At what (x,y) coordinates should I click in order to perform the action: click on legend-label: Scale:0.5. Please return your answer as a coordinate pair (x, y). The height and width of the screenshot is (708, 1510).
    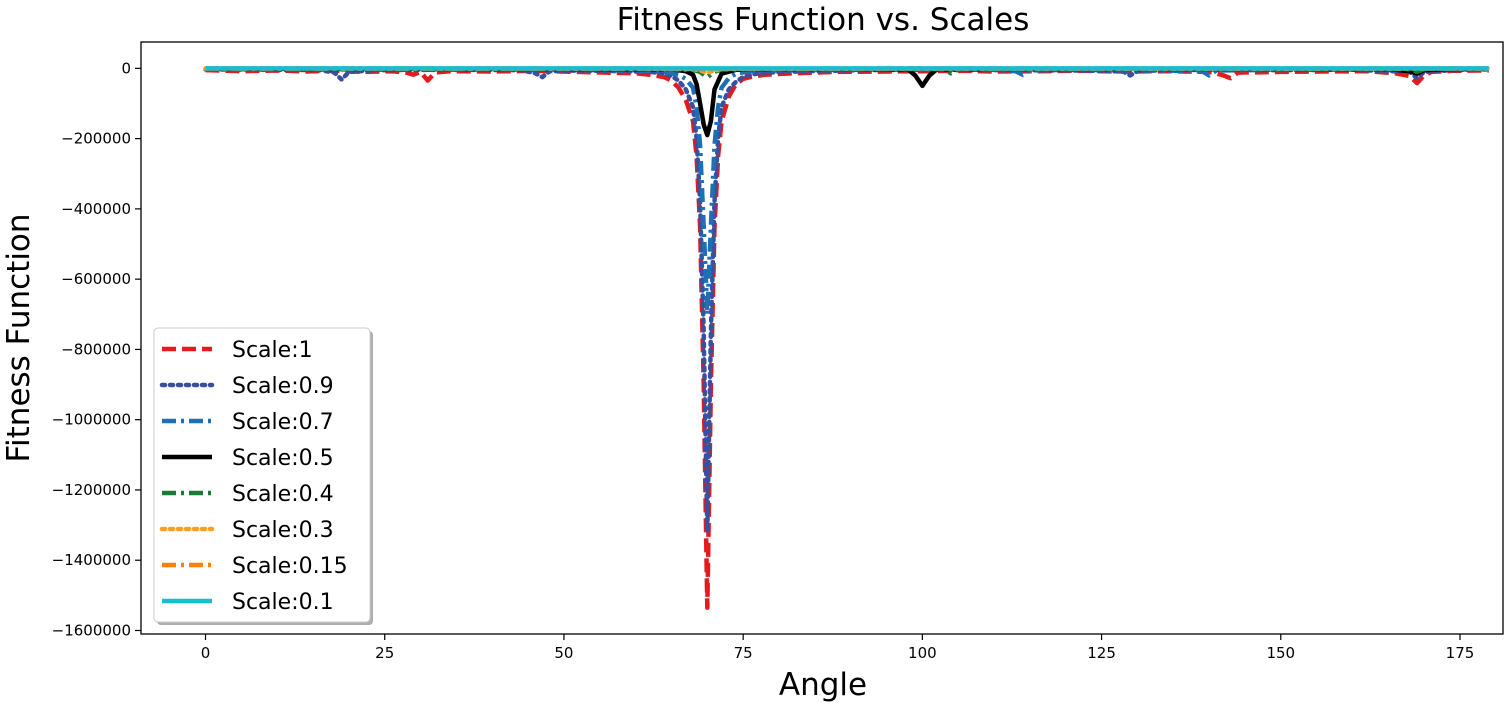
    Looking at the image, I should click on (283, 458).